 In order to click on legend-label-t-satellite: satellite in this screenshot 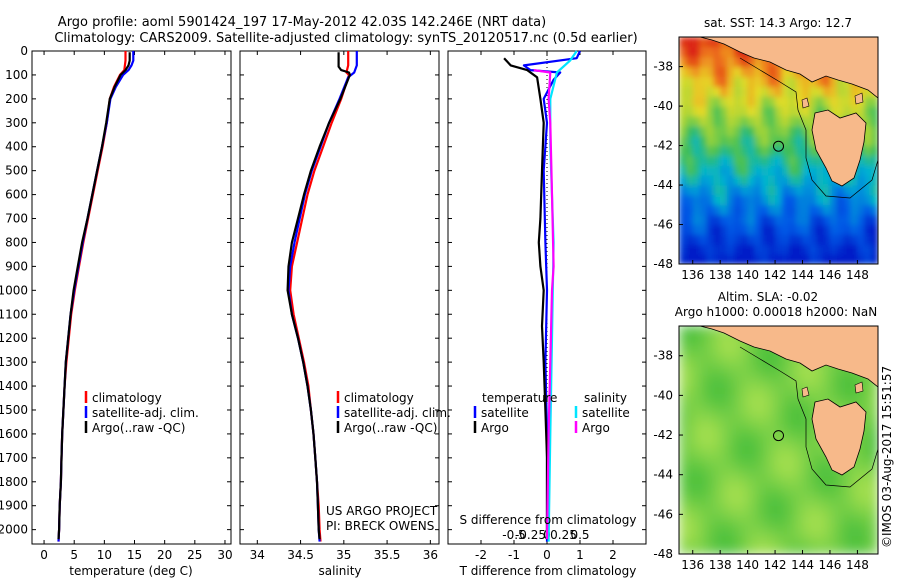, I will do `click(505, 413)`.